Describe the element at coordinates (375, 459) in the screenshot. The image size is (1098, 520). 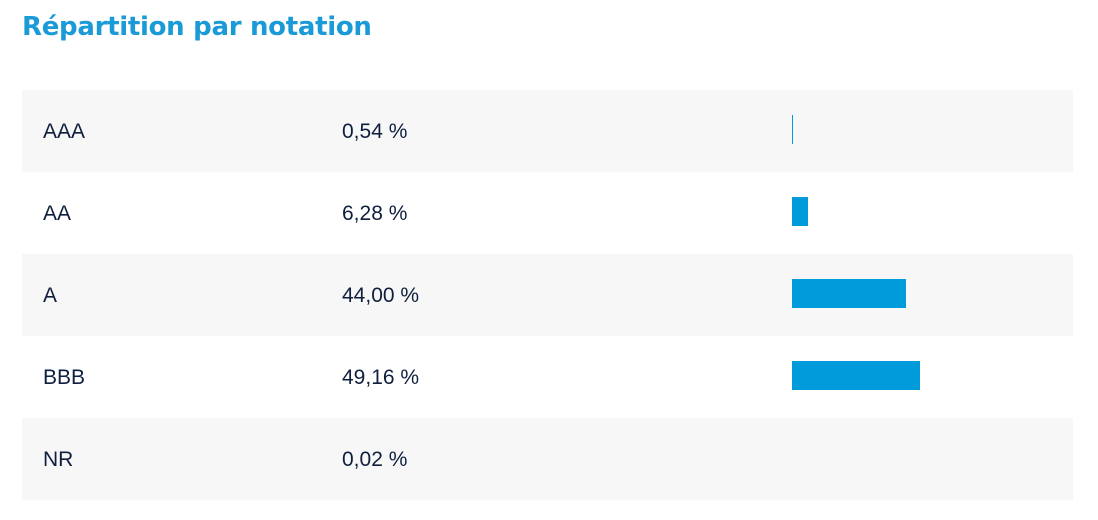
I see `rating-value: 0,02 %` at that location.